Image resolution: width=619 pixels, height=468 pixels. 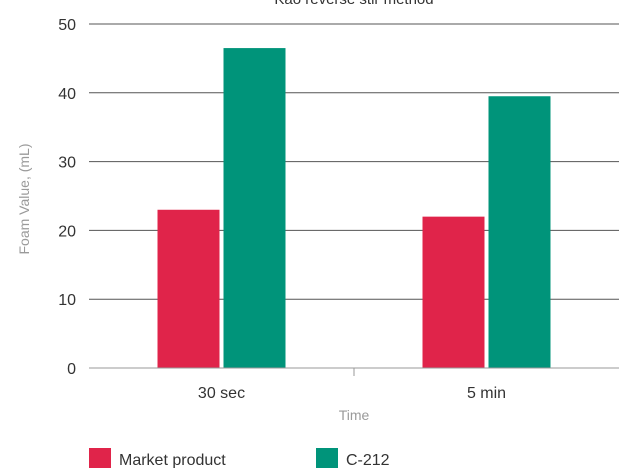 I want to click on chart-title: Kao reverse stir method, so click(x=353, y=4).